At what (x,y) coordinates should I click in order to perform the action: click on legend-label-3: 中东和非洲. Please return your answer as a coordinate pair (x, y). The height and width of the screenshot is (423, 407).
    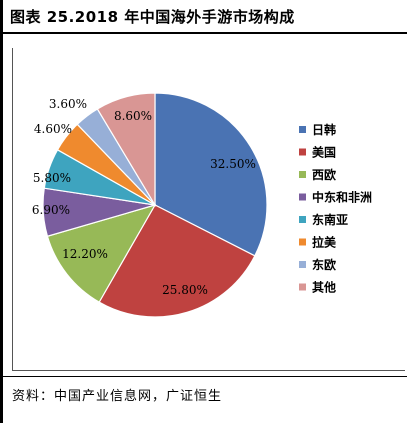
    Looking at the image, I should click on (342, 197).